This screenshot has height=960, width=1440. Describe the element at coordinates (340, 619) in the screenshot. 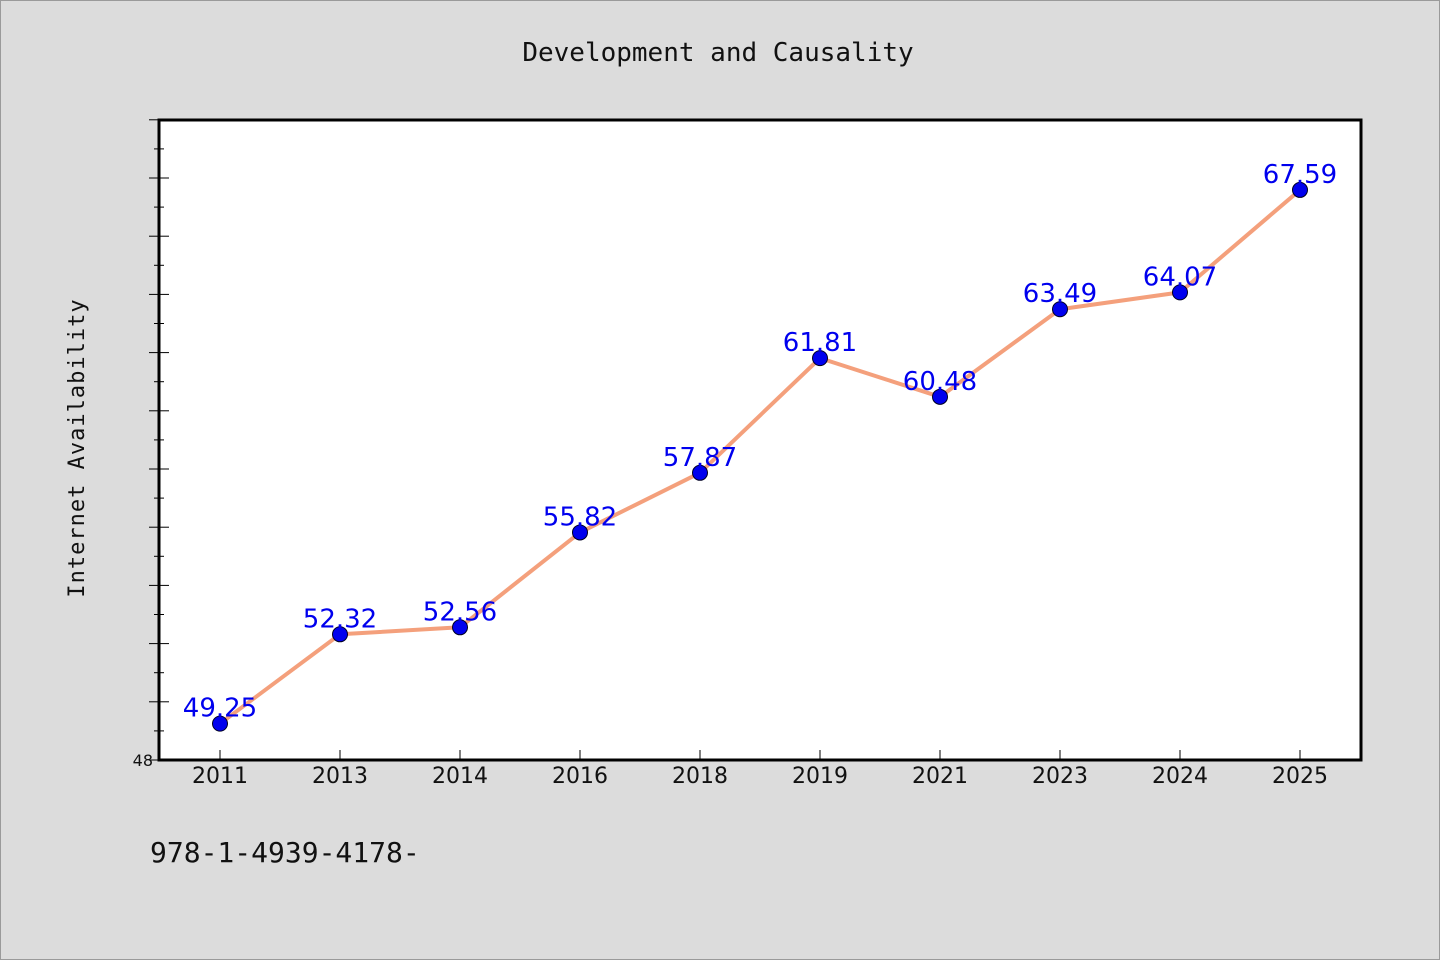

I see `data-label: 52.32` at that location.